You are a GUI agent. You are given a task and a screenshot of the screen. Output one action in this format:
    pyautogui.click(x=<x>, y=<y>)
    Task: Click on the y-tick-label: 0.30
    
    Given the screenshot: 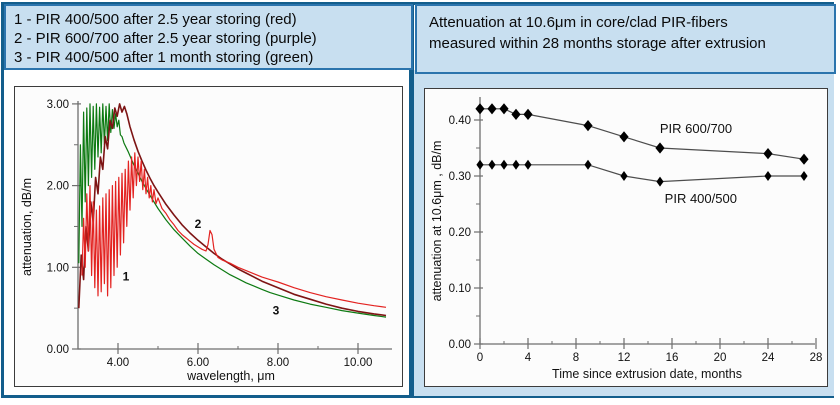 What is the action you would take?
    pyautogui.click(x=460, y=177)
    